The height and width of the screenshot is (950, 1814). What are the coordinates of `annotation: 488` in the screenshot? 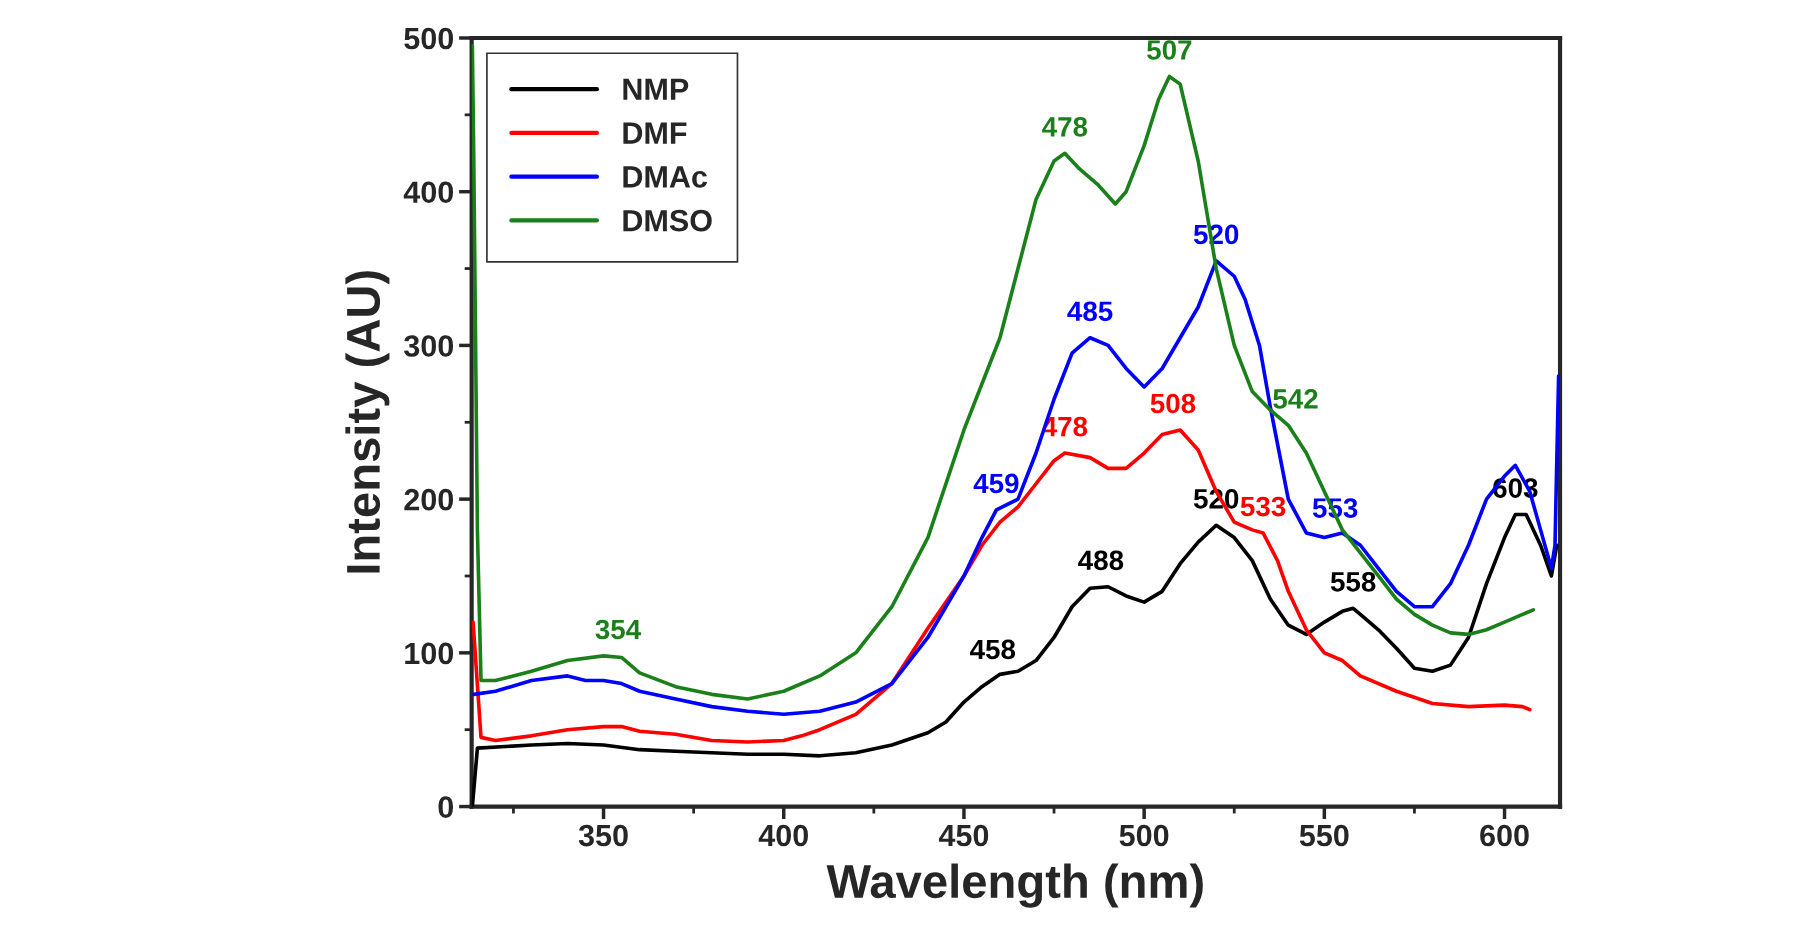 It's located at (1101, 560).